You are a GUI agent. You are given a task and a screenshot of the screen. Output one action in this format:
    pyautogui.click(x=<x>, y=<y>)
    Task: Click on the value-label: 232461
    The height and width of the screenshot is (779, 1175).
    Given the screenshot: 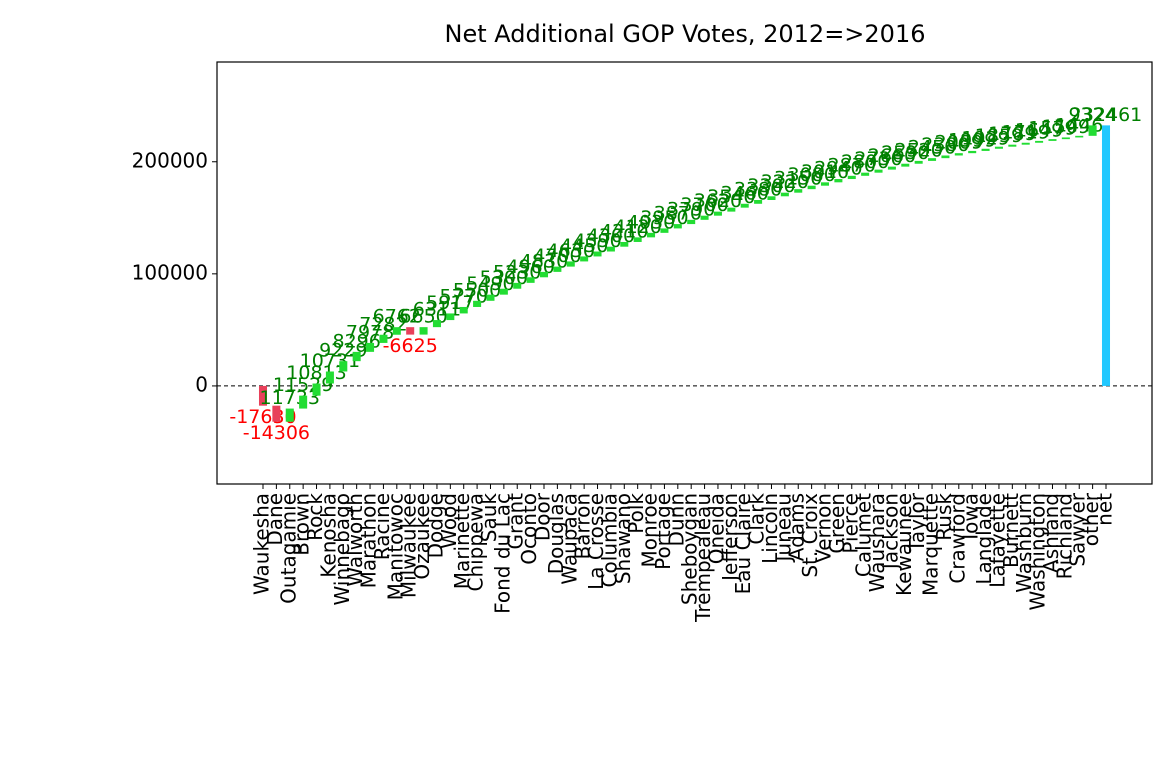 What is the action you would take?
    pyautogui.click(x=1106, y=115)
    